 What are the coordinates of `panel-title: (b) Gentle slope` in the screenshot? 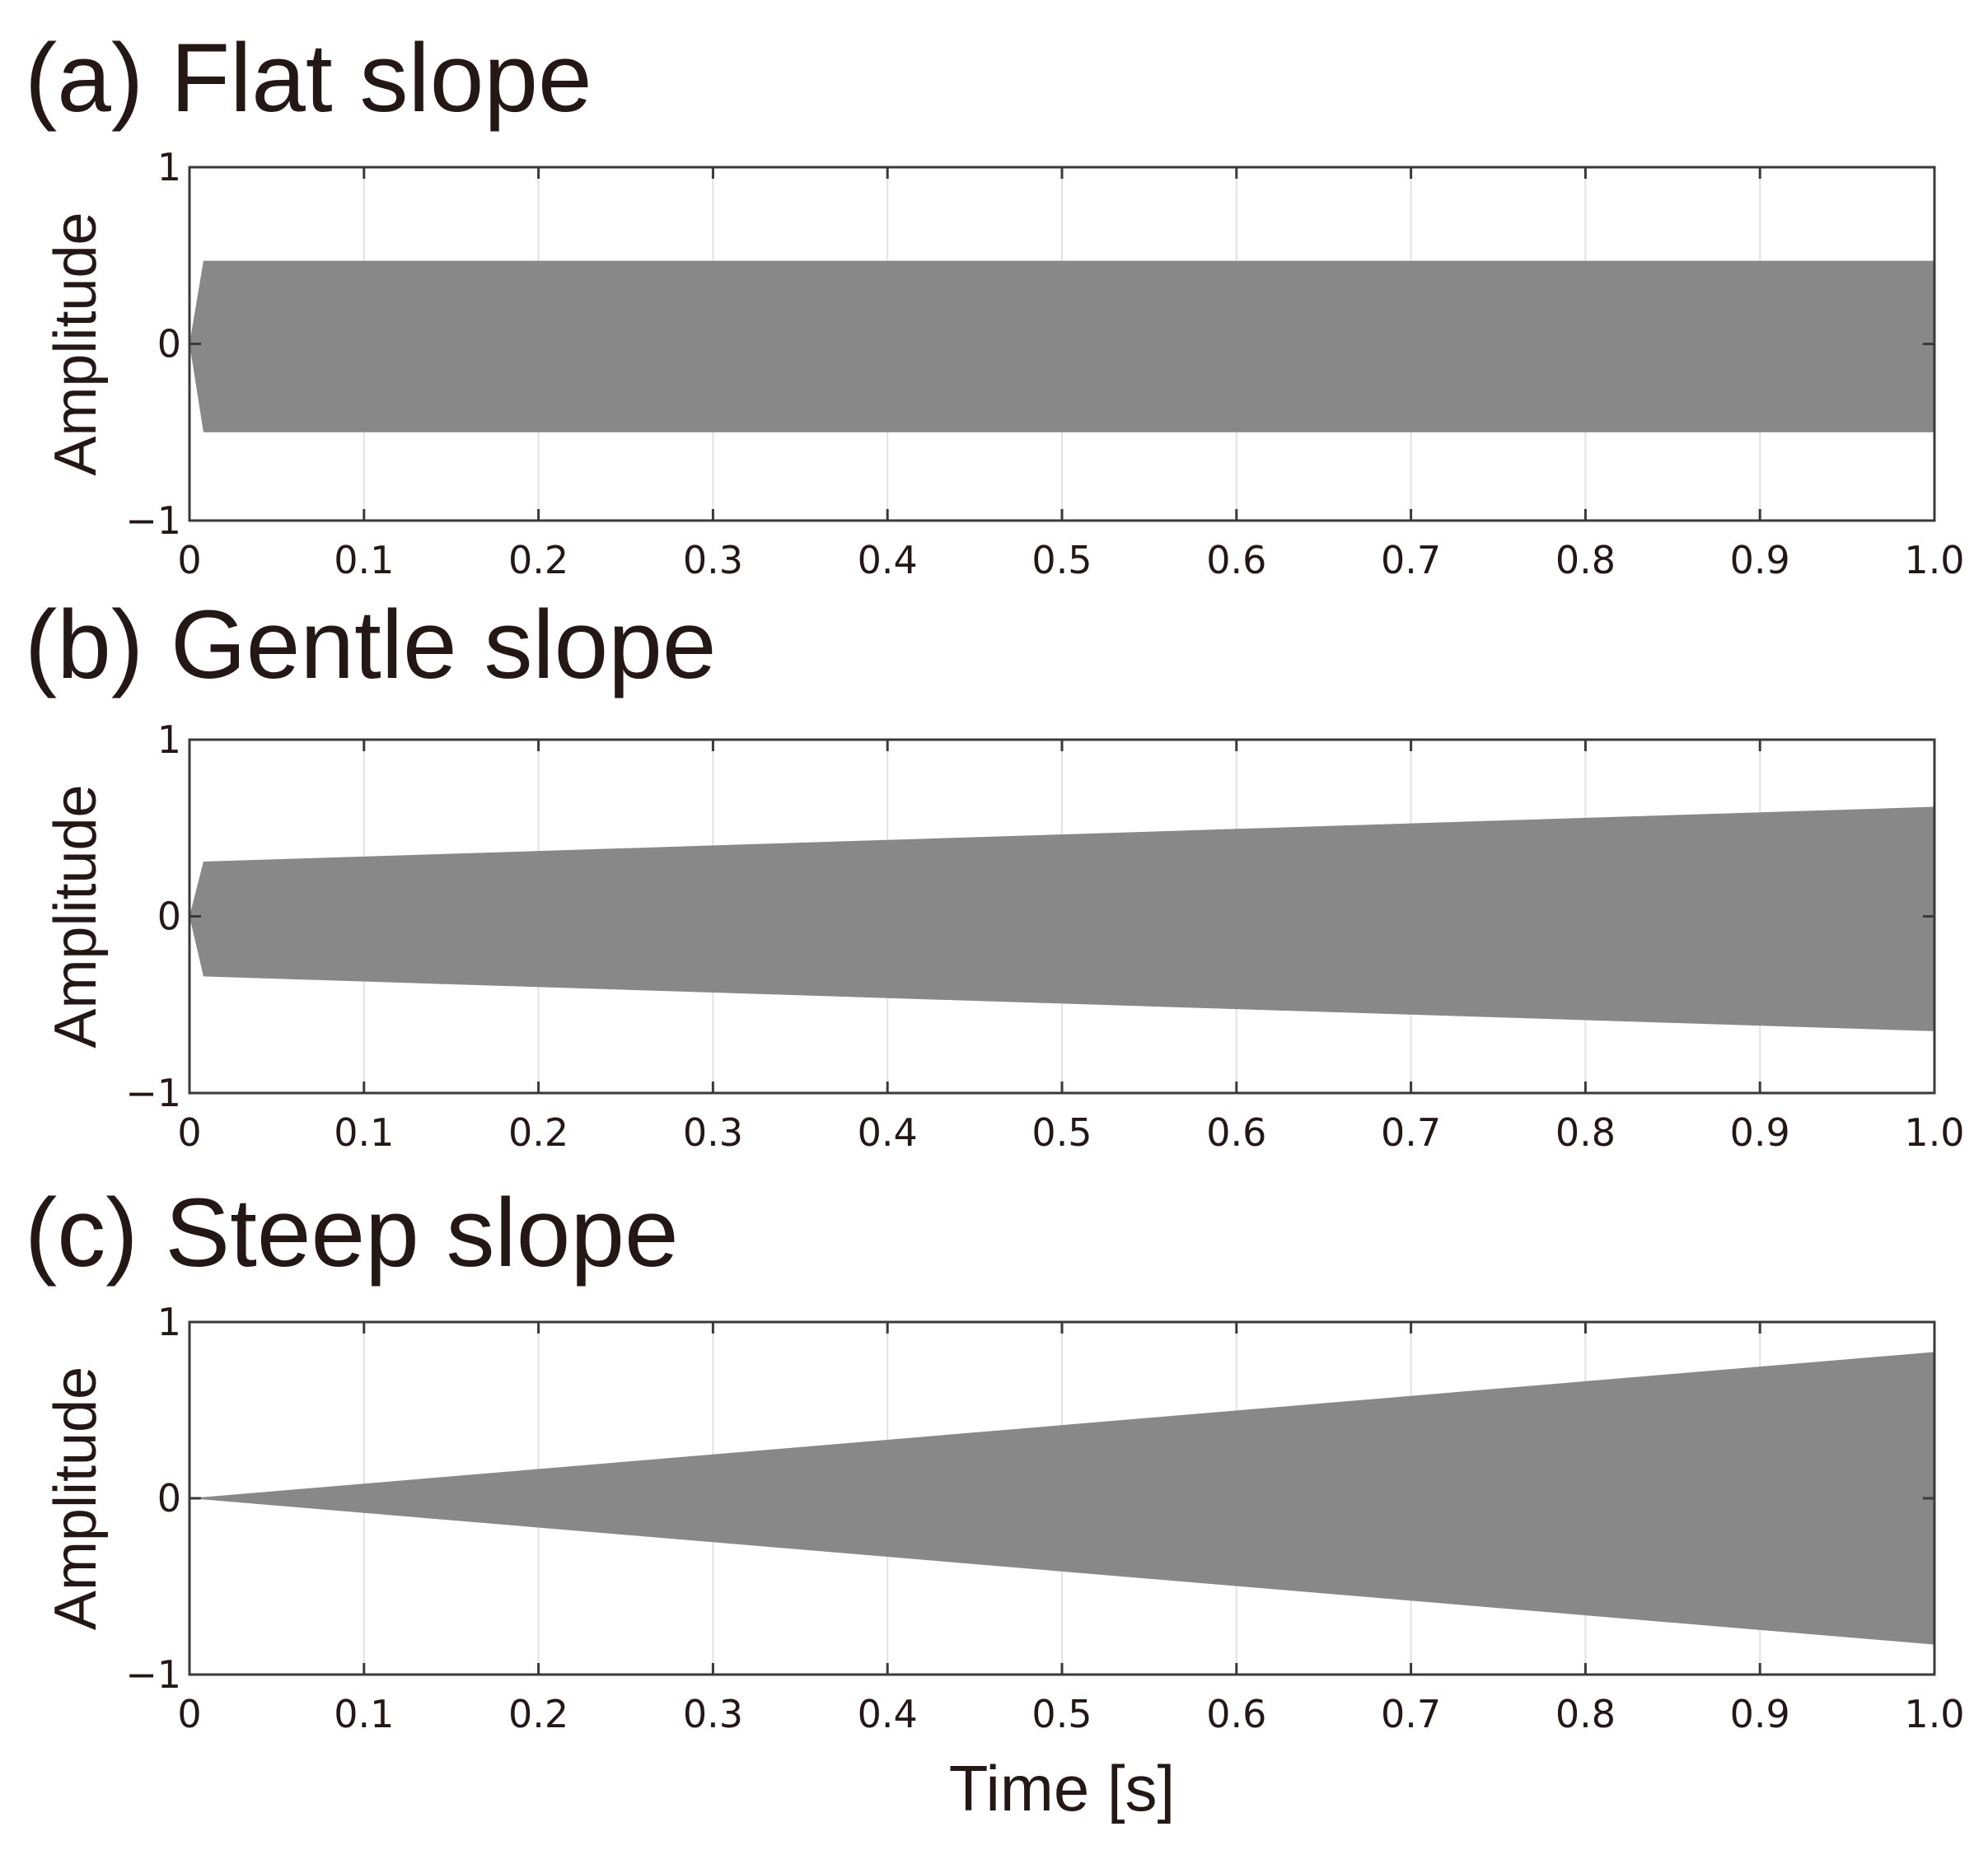 It's located at (371, 645).